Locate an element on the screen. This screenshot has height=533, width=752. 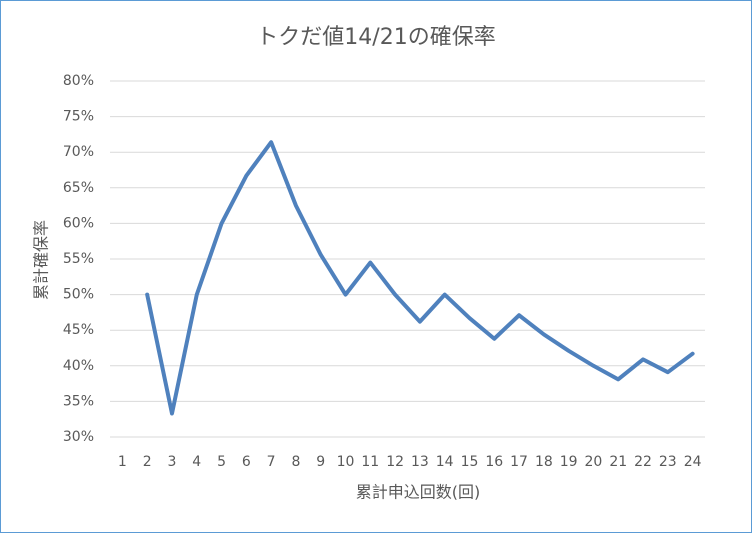
x-tick-label: 9 is located at coordinates (320, 462).